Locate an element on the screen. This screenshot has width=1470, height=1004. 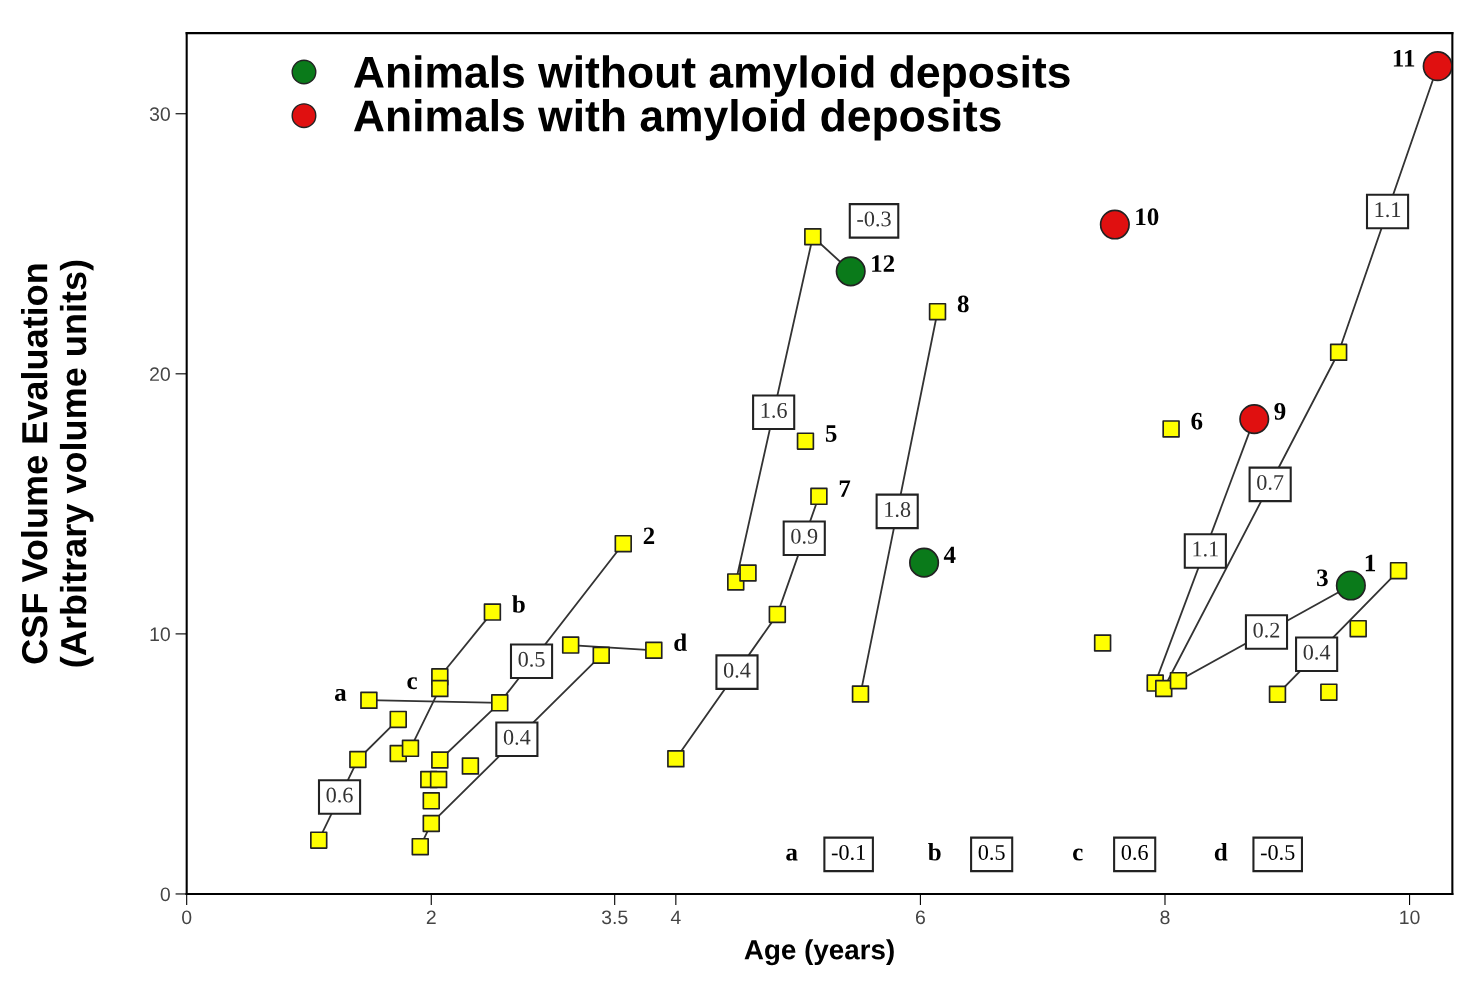
annotation: 8 is located at coordinates (963, 304).